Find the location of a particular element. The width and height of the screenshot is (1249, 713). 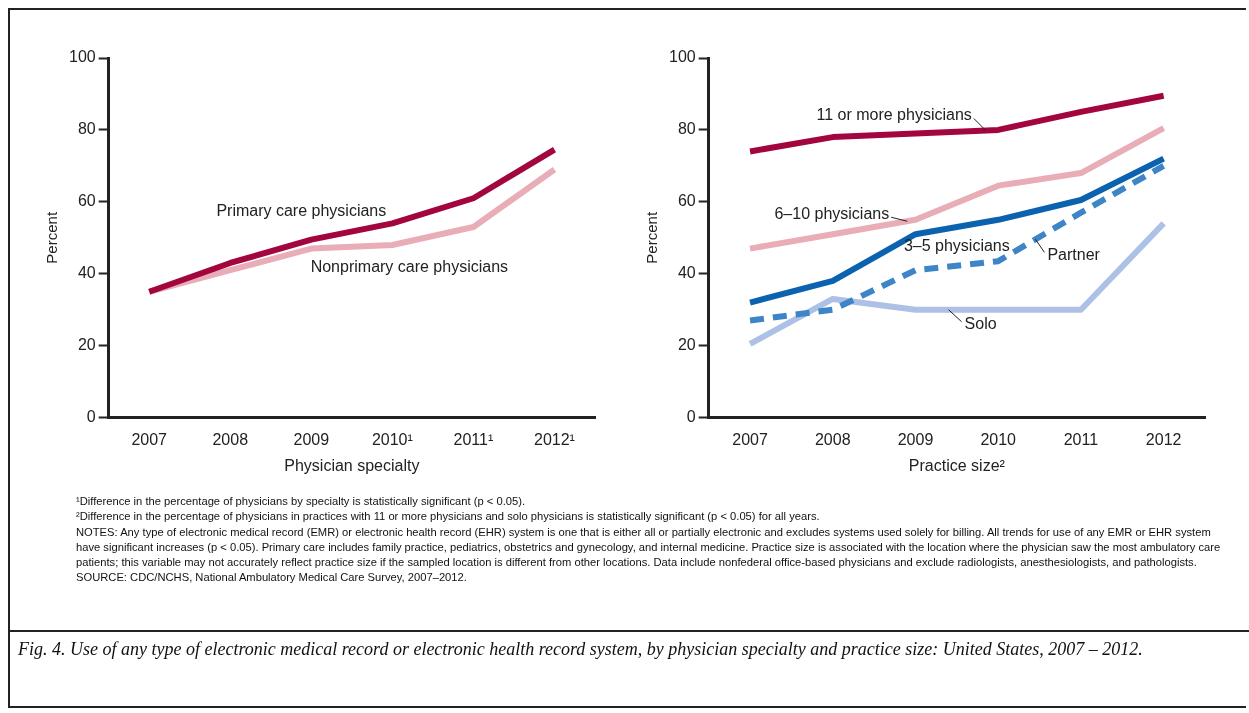

series-label: Primary care physicians is located at coordinates (301, 210).